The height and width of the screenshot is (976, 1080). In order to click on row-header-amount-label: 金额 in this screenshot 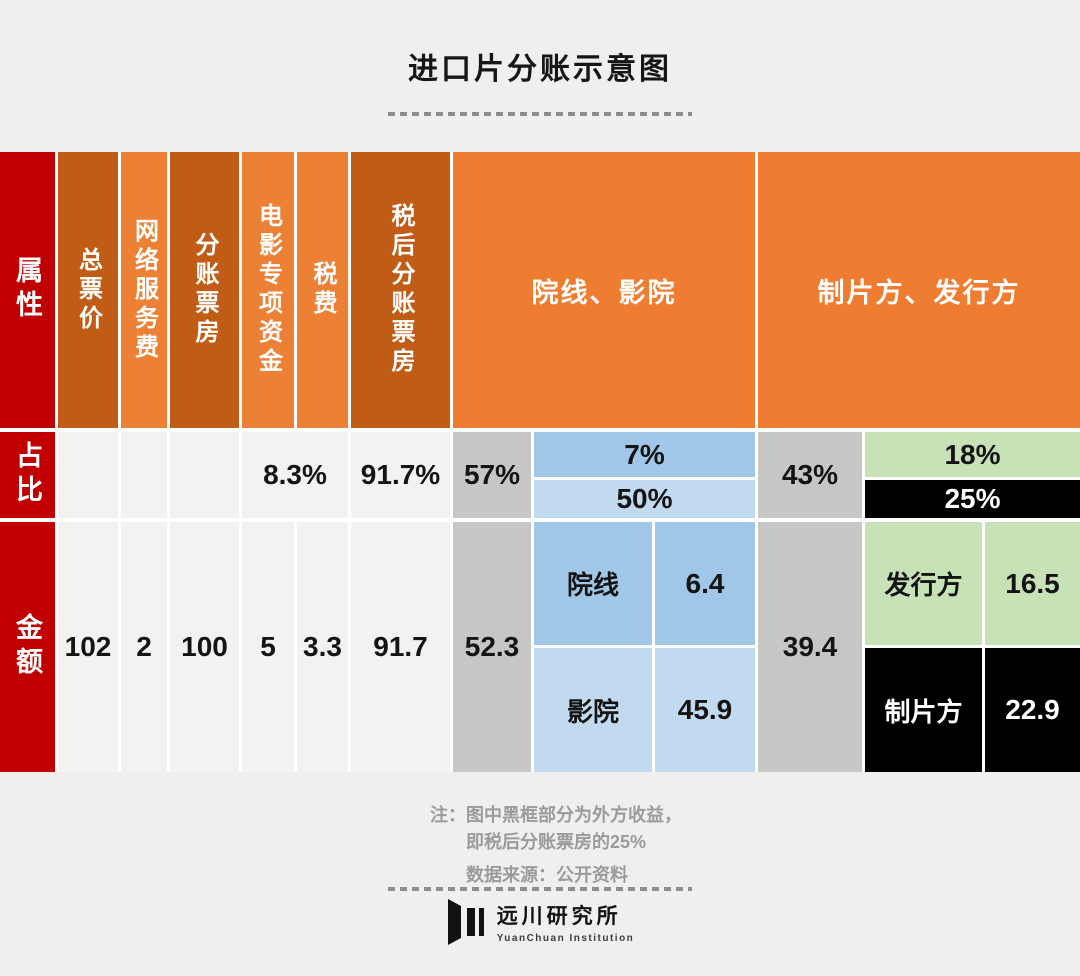, I will do `click(27, 647)`.